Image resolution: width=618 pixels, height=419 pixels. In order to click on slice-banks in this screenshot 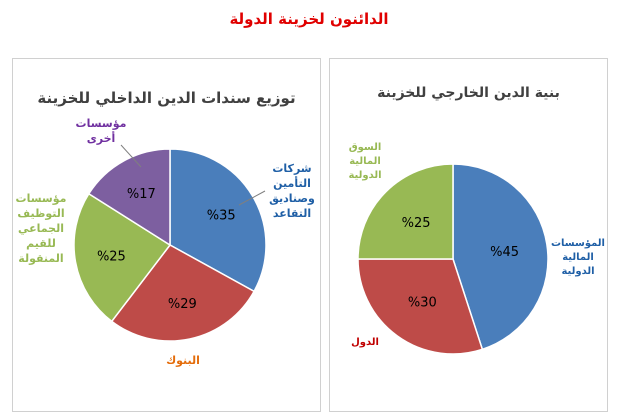, I will do `click(183, 293)`.